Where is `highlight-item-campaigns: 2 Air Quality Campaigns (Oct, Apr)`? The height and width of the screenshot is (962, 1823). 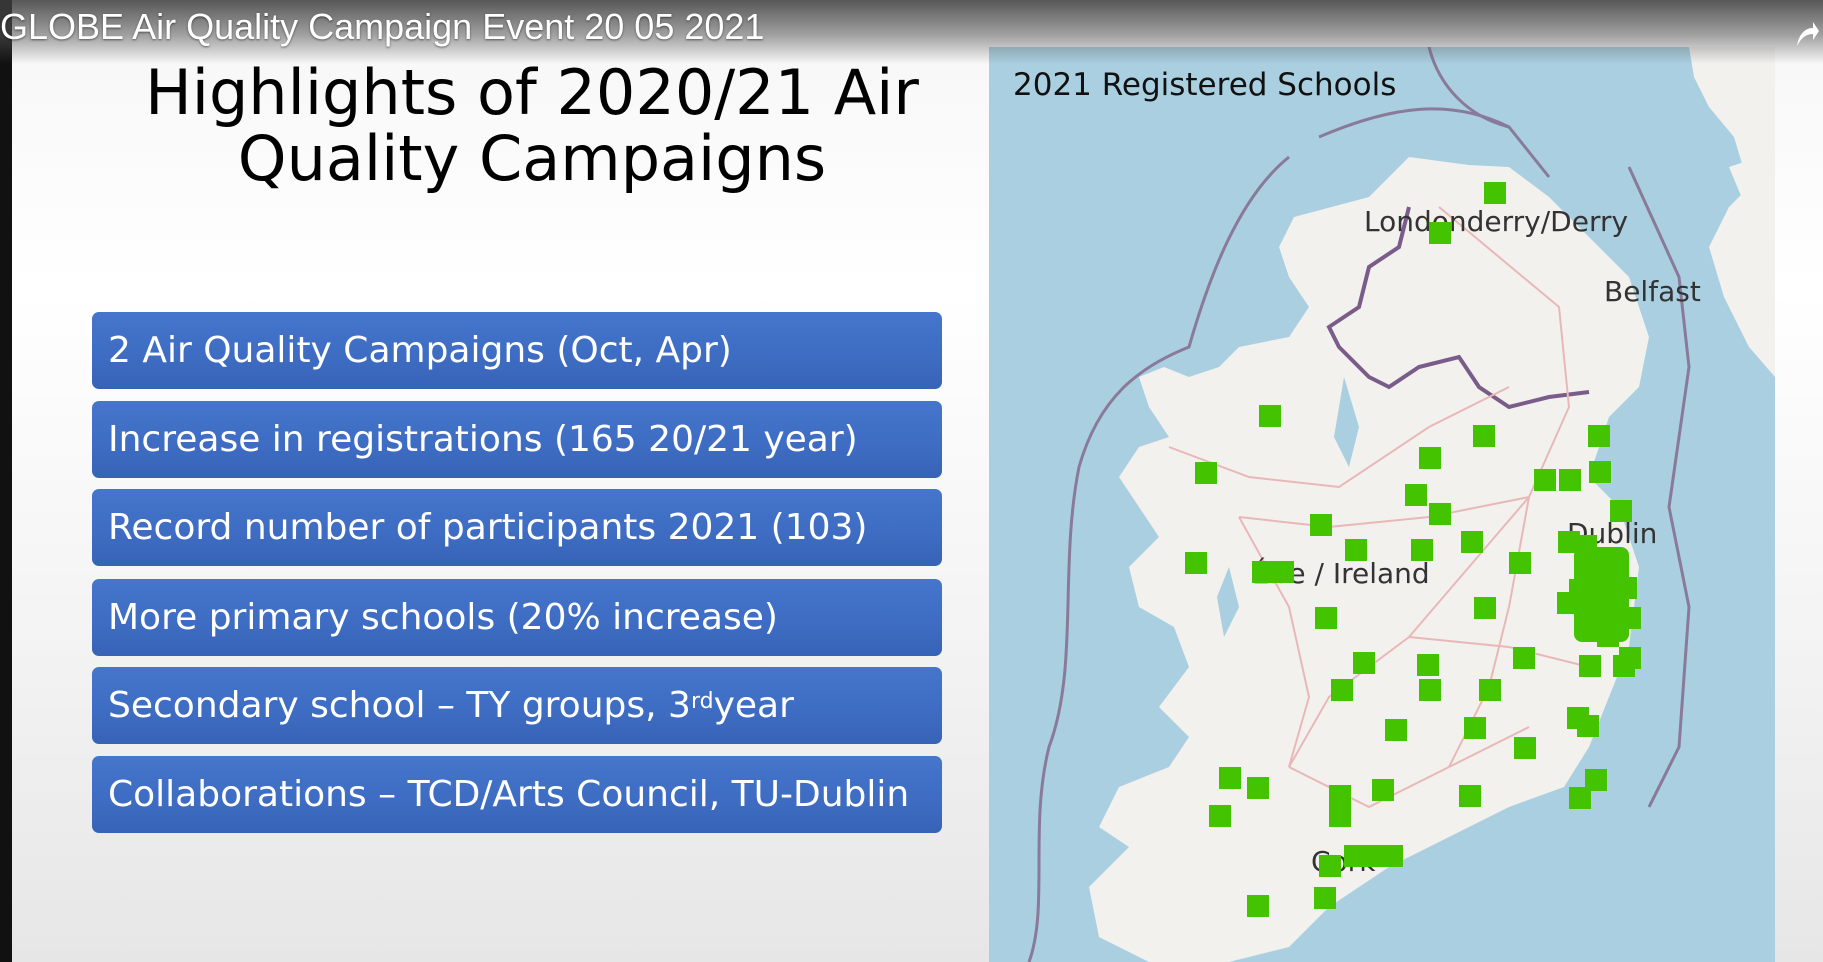 highlight-item-campaigns: 2 Air Quality Campaigns (Oct, Apr) is located at coordinates (517, 350).